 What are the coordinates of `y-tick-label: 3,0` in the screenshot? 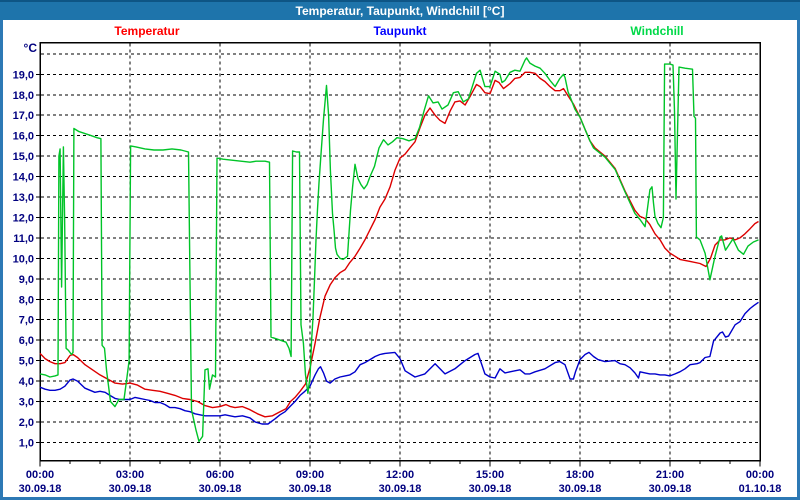 It's located at (26, 403).